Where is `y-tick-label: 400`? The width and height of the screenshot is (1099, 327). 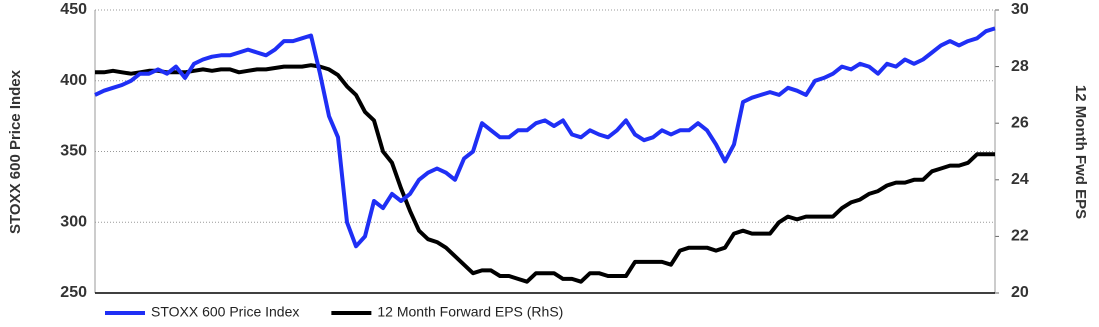
y-tick-label: 400 is located at coordinates (73, 80).